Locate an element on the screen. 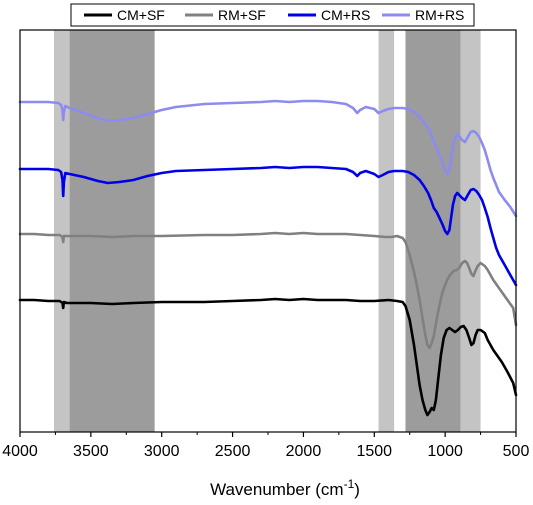  x-axis-label-superscript: -1 is located at coordinates (349, 484).